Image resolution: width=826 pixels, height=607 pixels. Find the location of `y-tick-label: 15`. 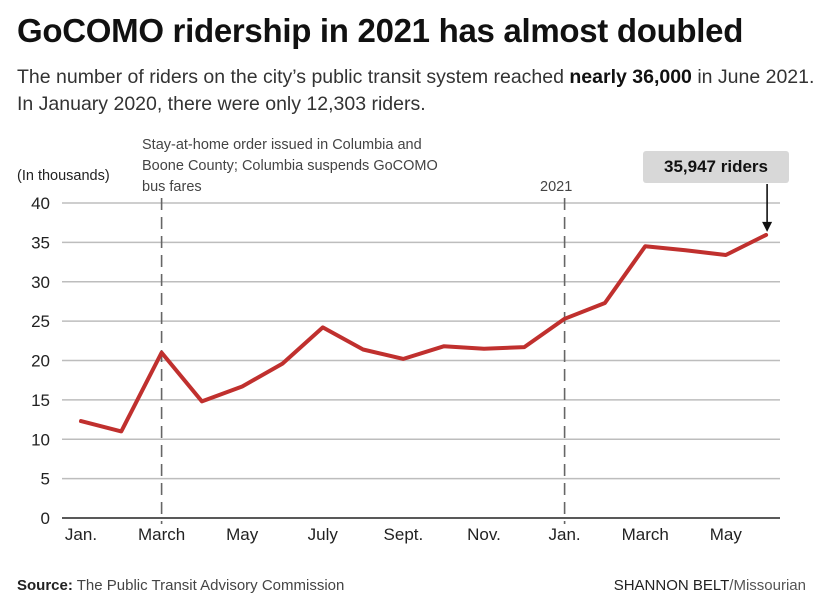

y-tick-label: 15 is located at coordinates (40, 400).